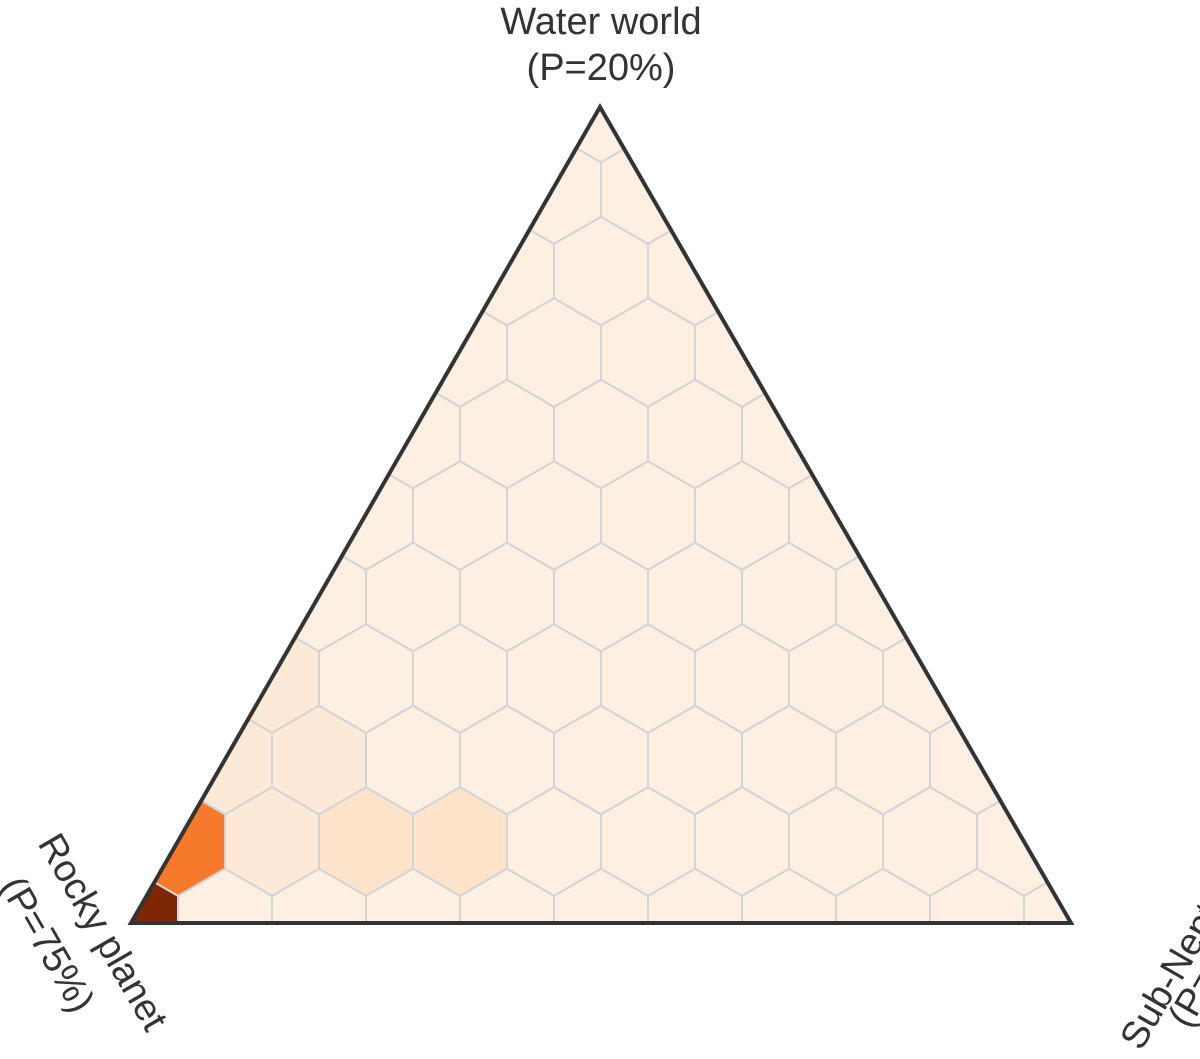  What do you see at coordinates (601, 68) in the screenshot?
I see `vertex-prob-water-world: (P=20%)` at bounding box center [601, 68].